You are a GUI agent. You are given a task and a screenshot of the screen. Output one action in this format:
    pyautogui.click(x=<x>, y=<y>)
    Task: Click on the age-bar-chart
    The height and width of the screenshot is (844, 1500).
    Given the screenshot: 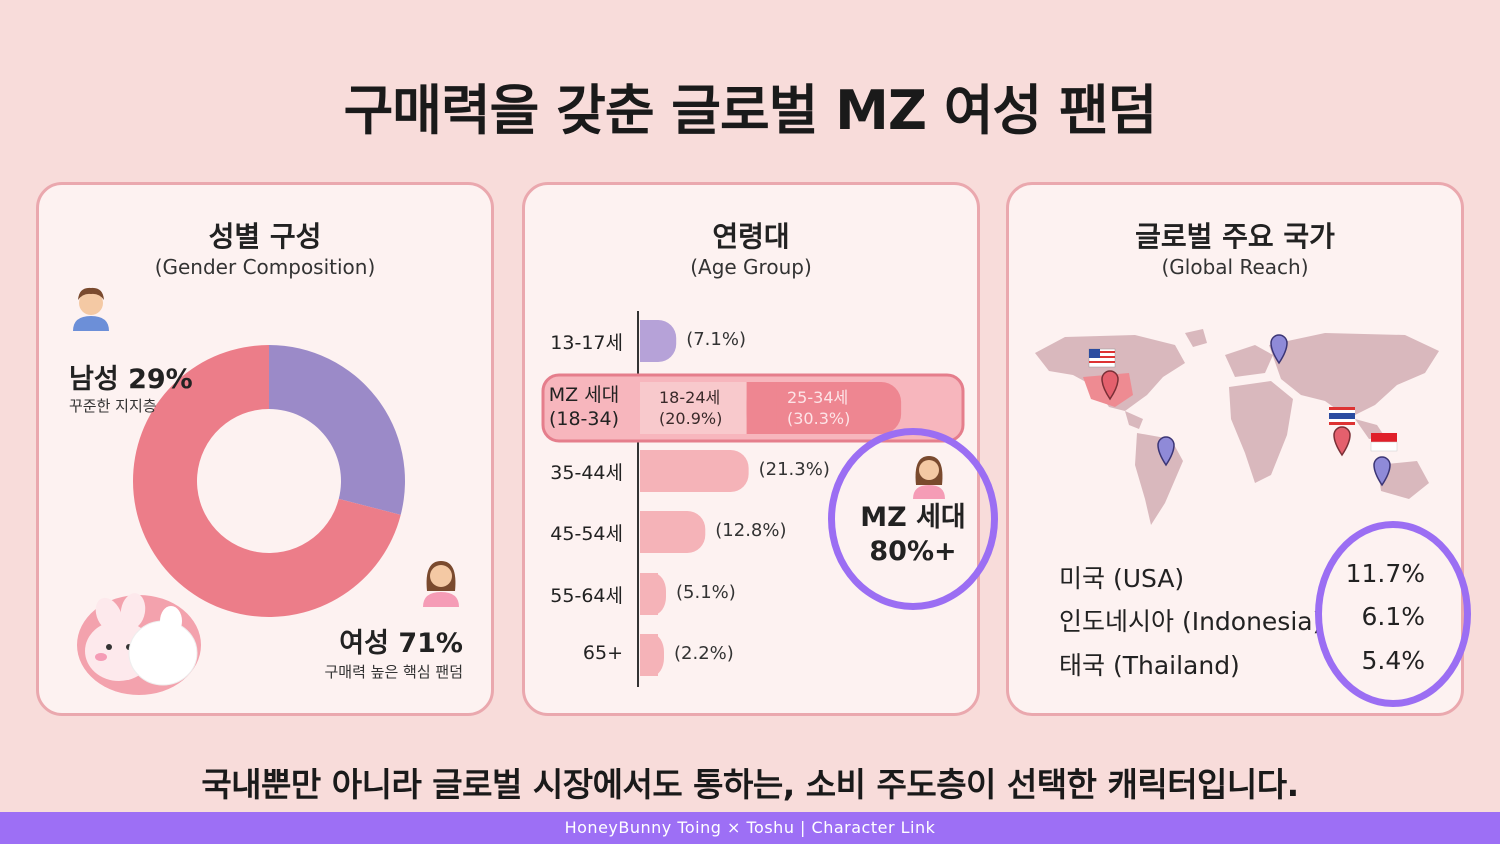 What is the action you would take?
    pyautogui.click(x=753, y=499)
    